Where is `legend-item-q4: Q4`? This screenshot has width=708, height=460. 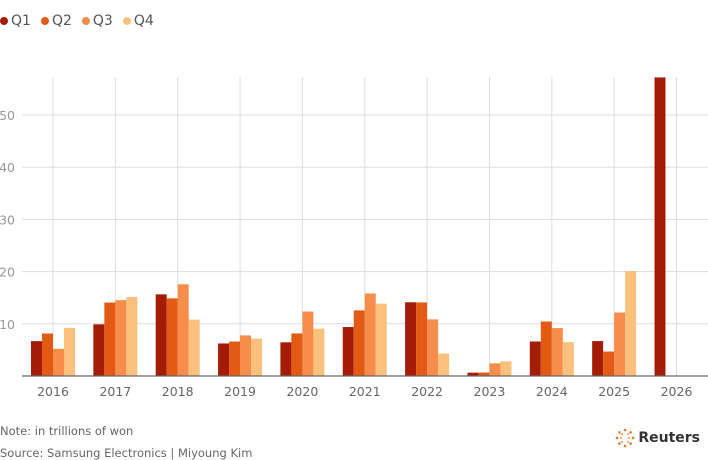
legend-item-q4: Q4 is located at coordinates (138, 21).